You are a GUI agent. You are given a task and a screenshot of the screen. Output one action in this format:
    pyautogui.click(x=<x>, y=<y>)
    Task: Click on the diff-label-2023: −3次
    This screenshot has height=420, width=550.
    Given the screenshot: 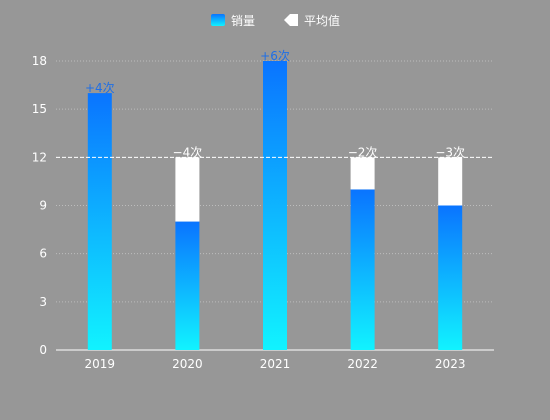 What is the action you would take?
    pyautogui.click(x=450, y=152)
    